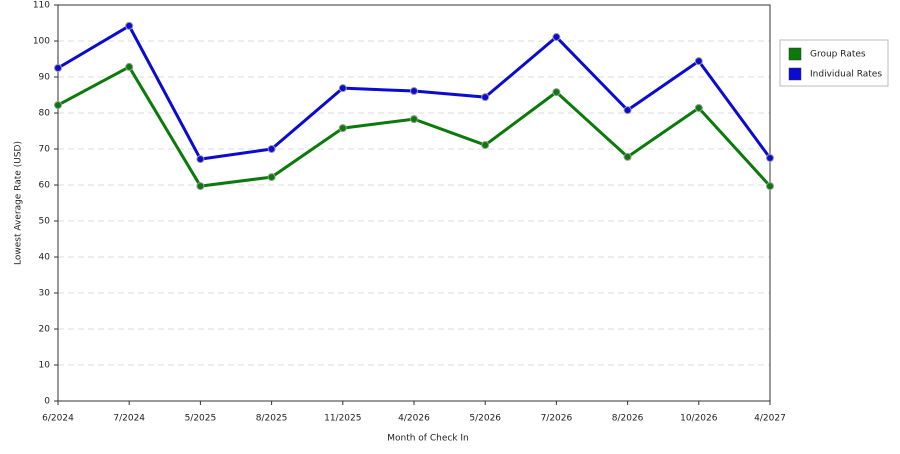 The image size is (900, 454). Describe the element at coordinates (41, 6) in the screenshot. I see `y-tick-label: 110` at that location.